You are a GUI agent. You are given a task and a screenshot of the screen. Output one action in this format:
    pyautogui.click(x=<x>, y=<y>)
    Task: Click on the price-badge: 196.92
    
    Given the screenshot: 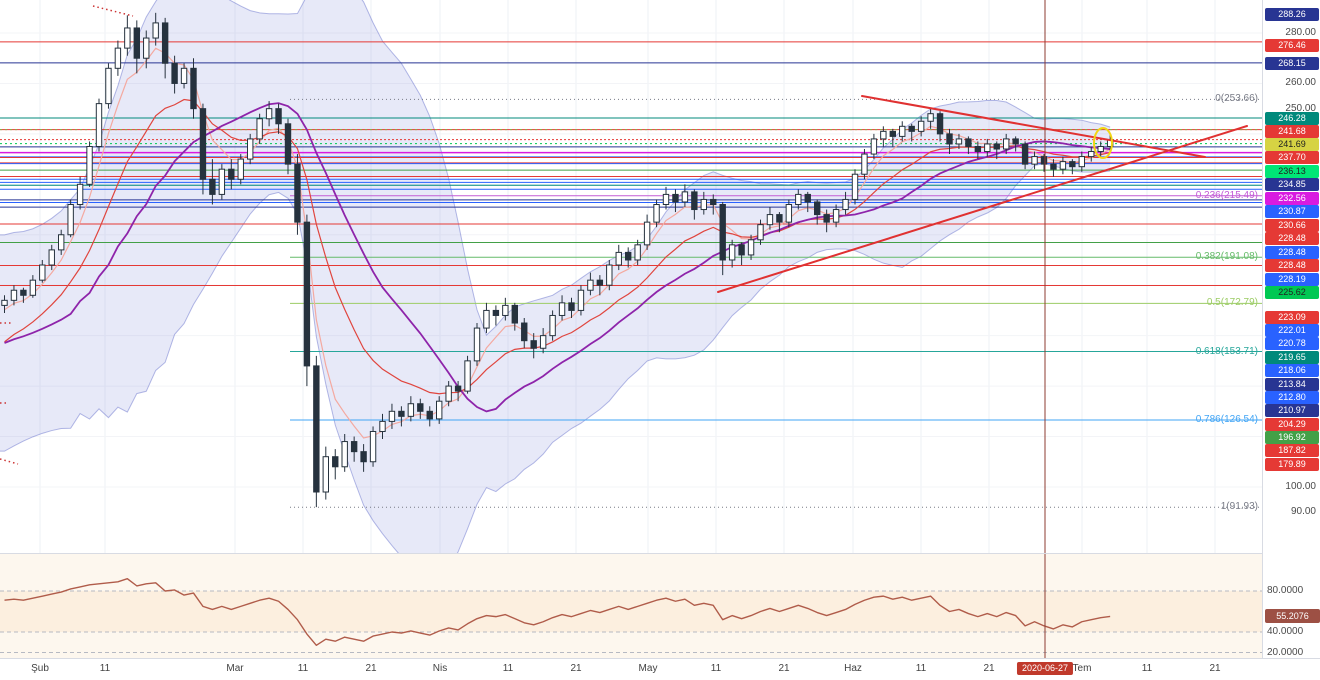 What is the action you would take?
    pyautogui.click(x=1292, y=437)
    